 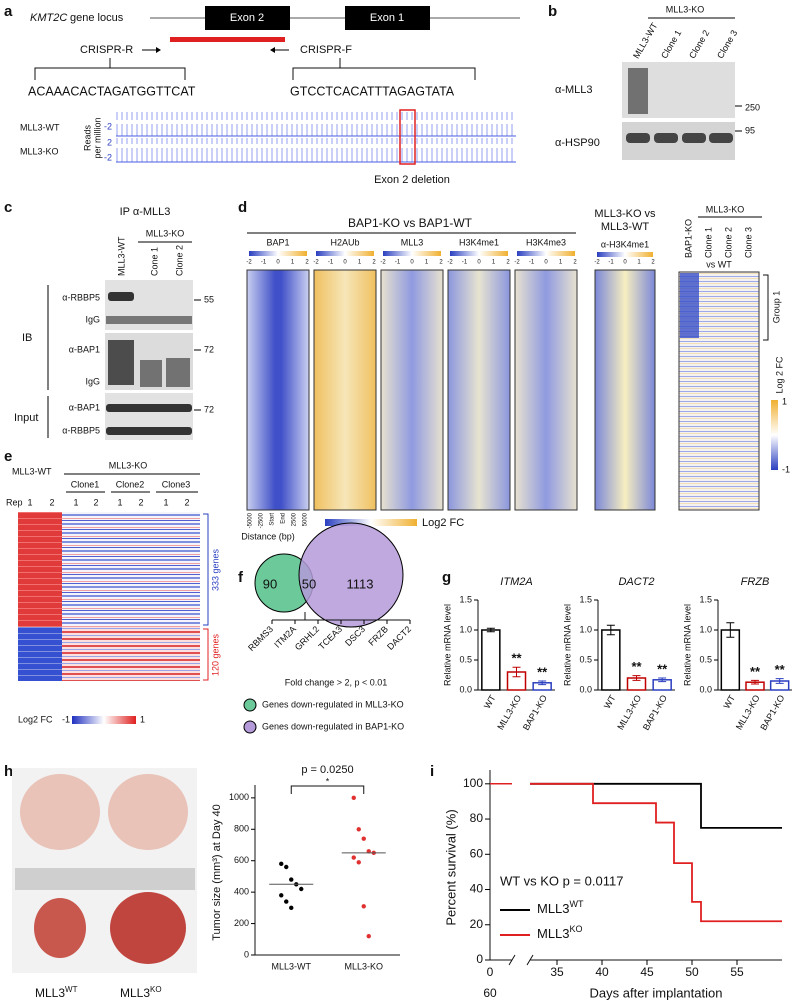 I want to click on column-label: α-H3K4me1, so click(x=625, y=244).